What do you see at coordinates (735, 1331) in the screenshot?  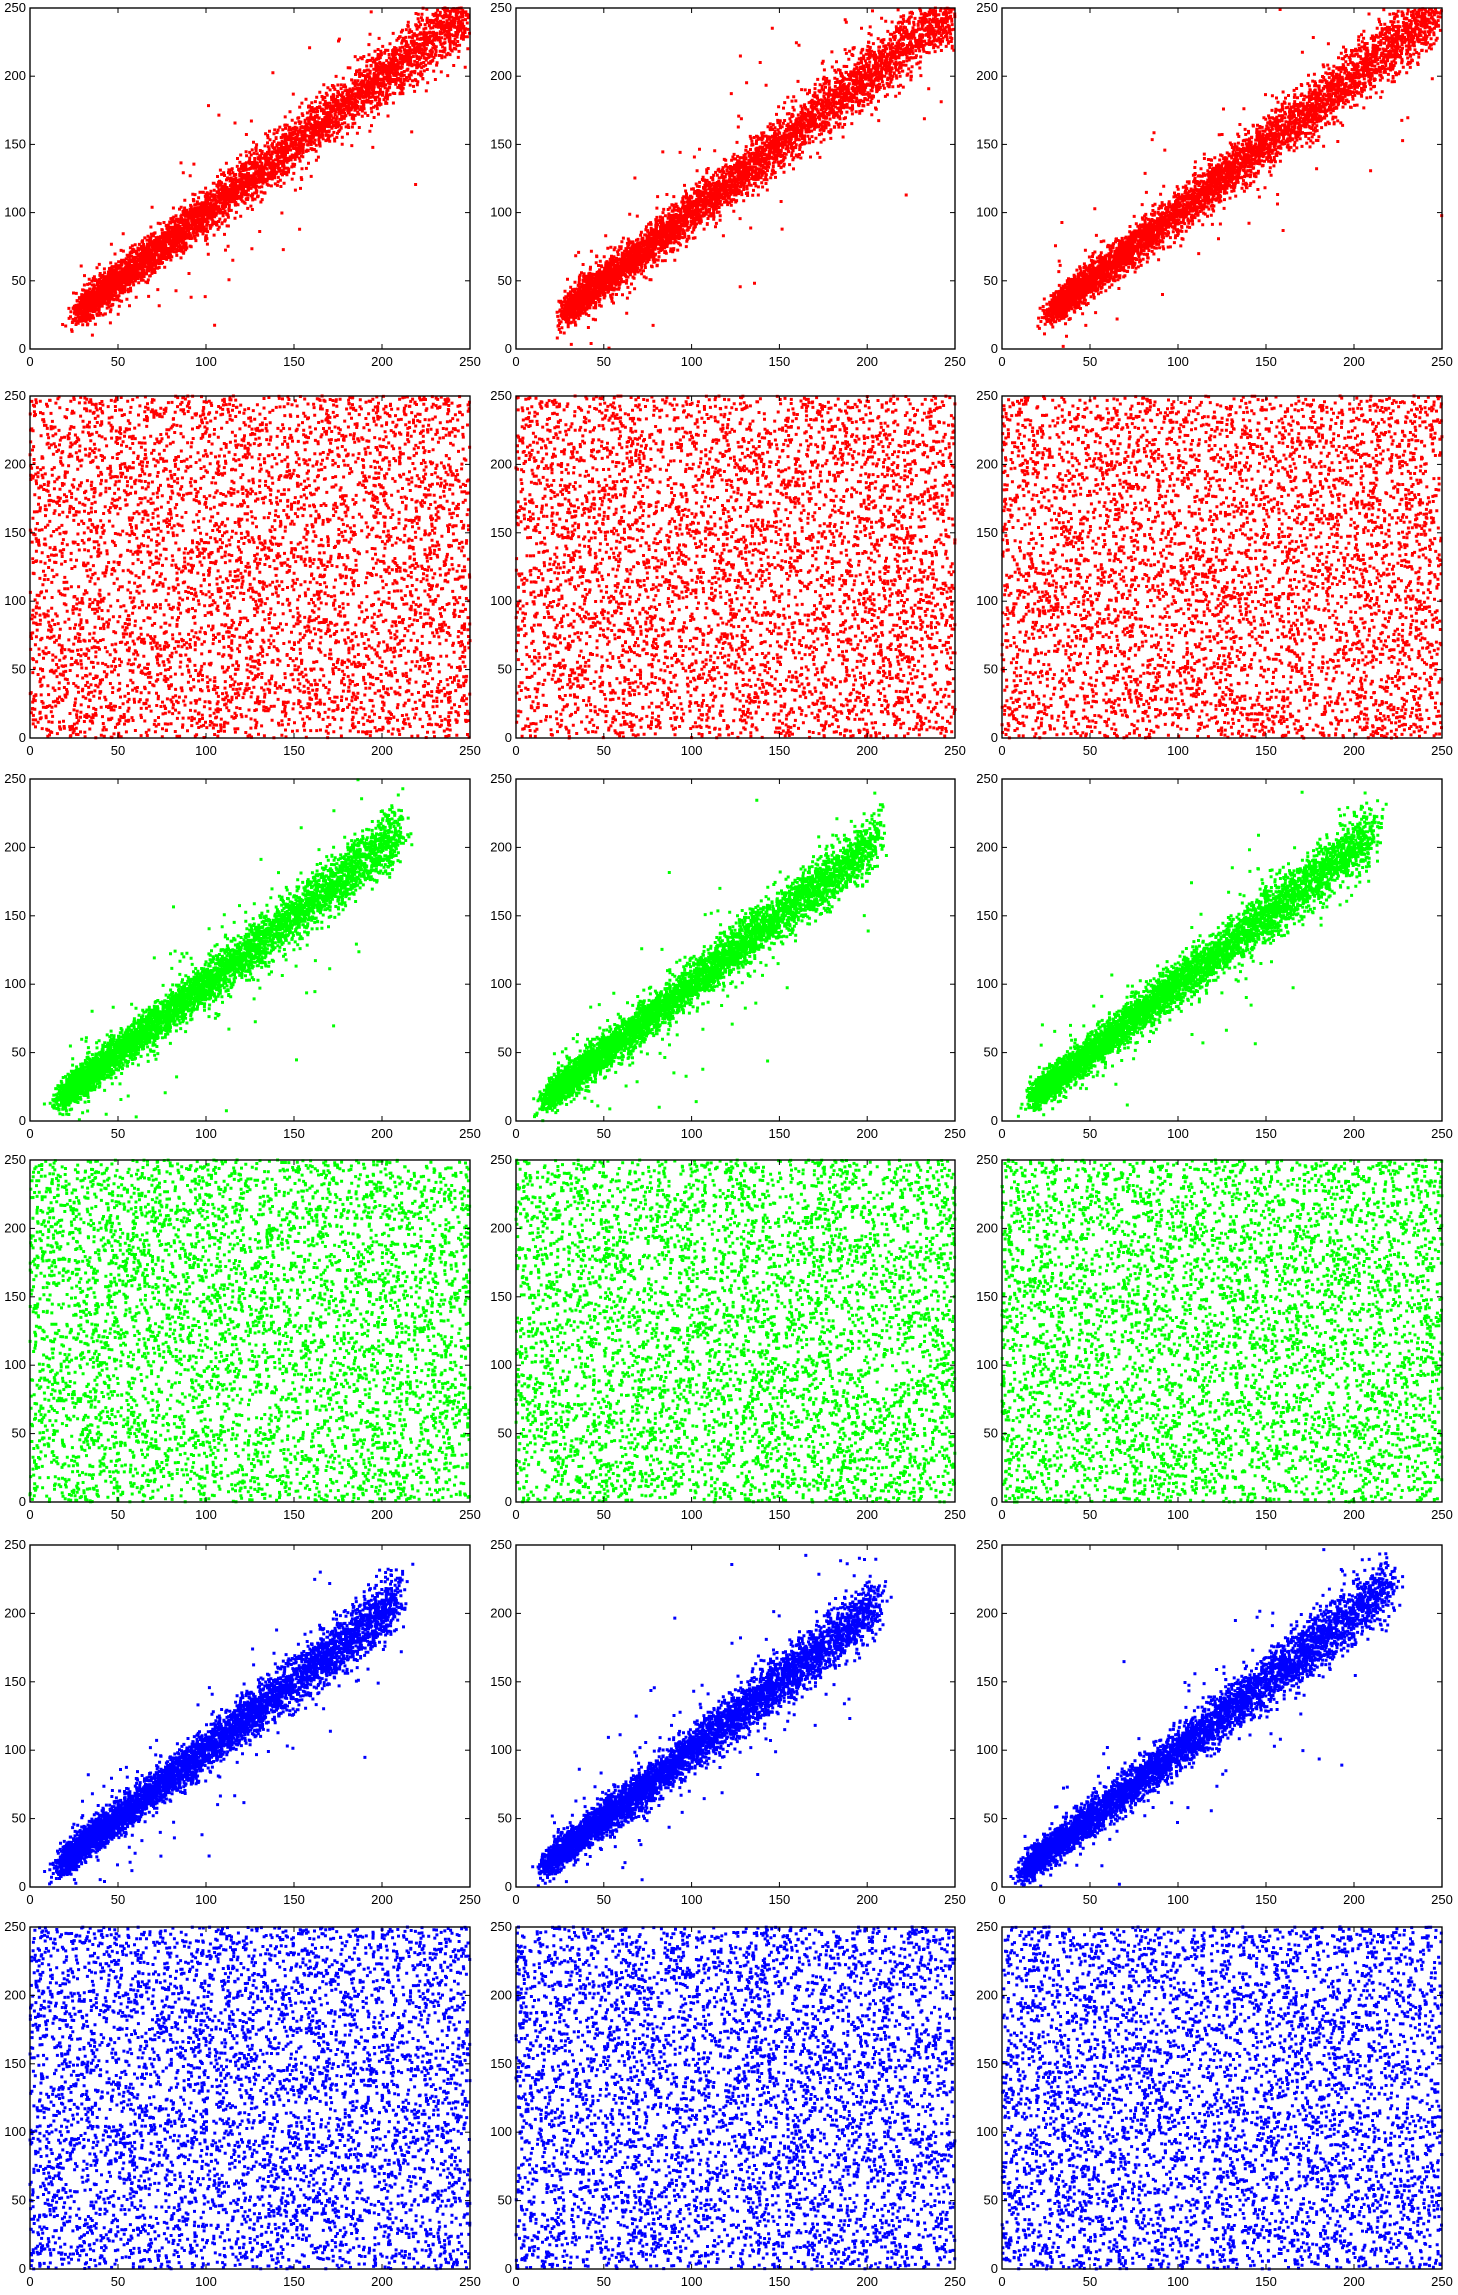 I see `plot-frame` at bounding box center [735, 1331].